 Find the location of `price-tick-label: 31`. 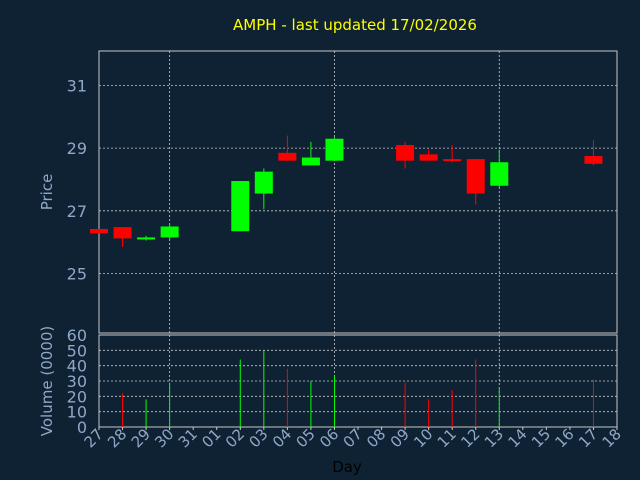

price-tick-label: 31 is located at coordinates (77, 85).